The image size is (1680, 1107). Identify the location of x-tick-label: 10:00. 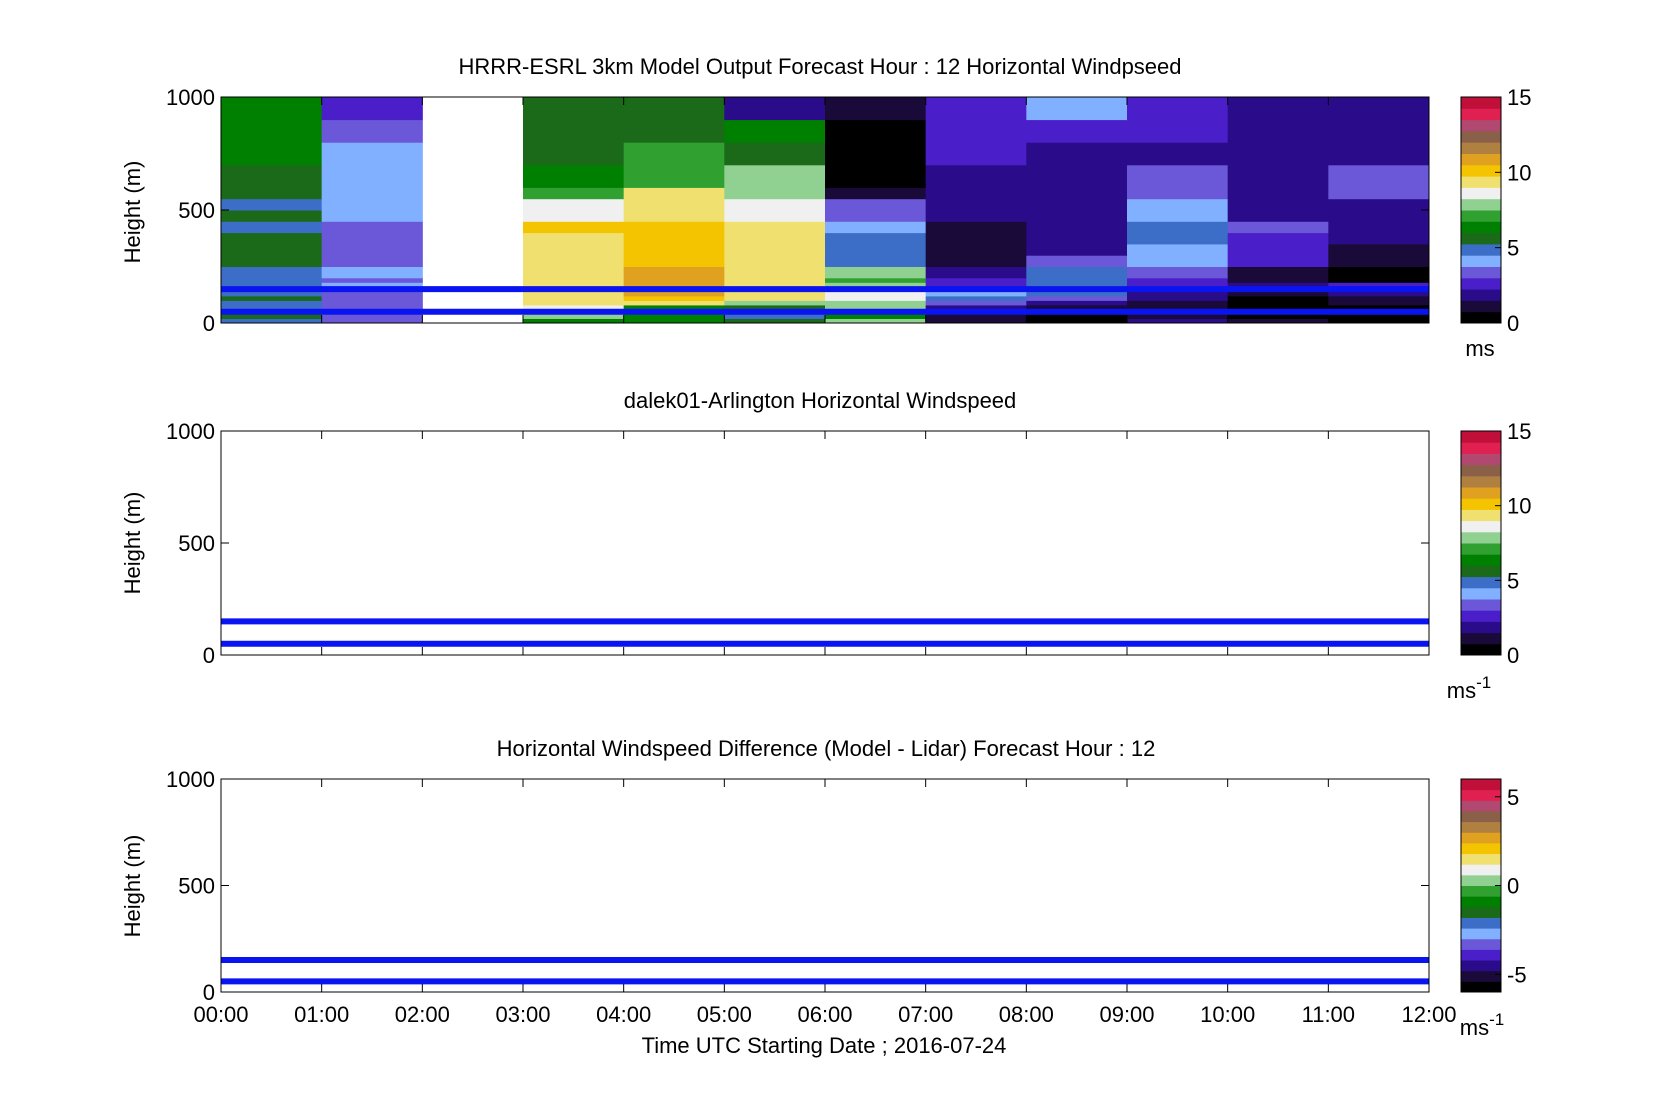
(1227, 1014).